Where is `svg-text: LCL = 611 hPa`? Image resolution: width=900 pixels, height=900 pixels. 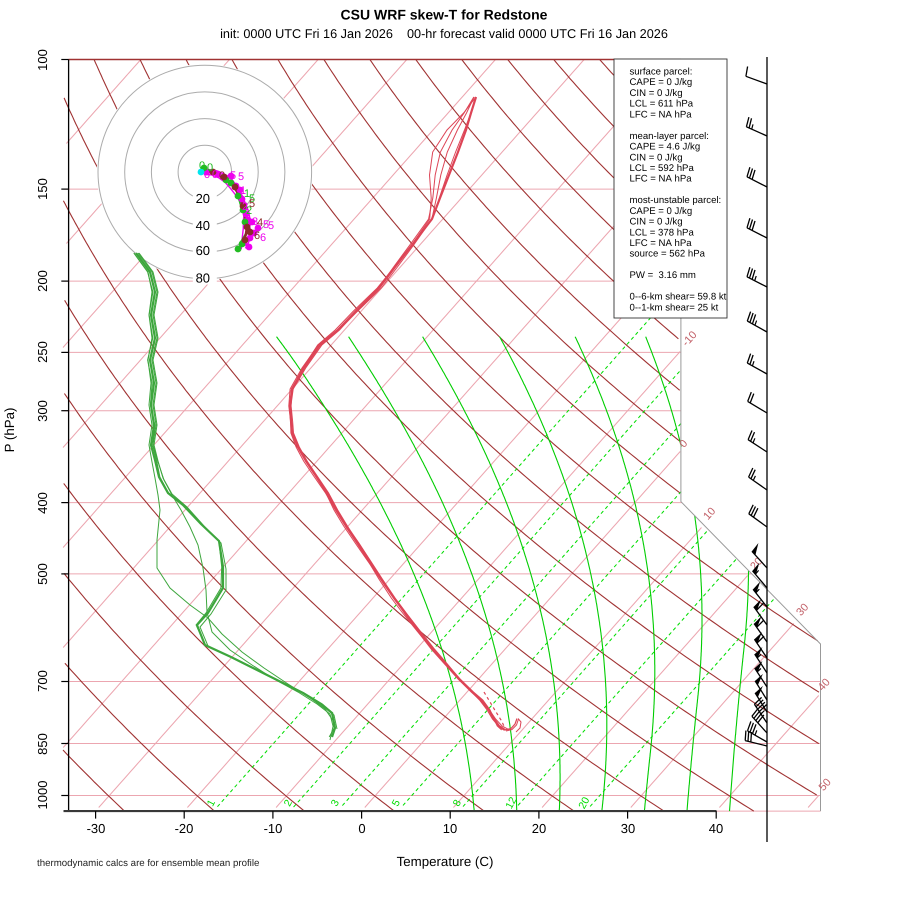 svg-text: LCL = 611 hPa is located at coordinates (662, 104).